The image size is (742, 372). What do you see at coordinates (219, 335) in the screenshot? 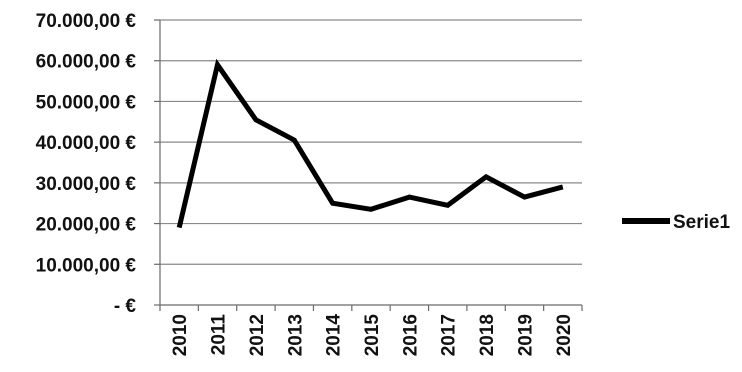
I see `x-tick-label: 2011` at bounding box center [219, 335].